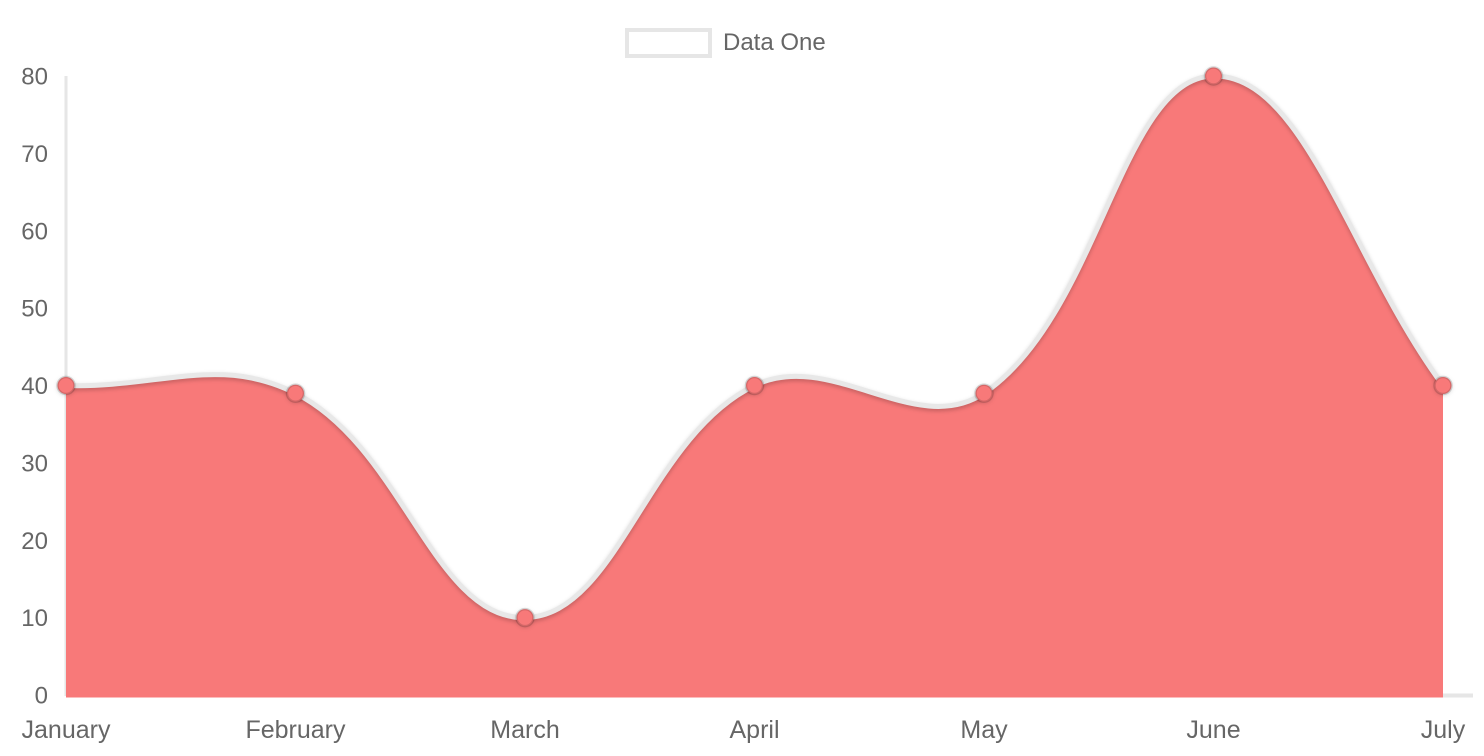 The width and height of the screenshot is (1484, 756). Describe the element at coordinates (984, 393) in the screenshot. I see `data-point-may` at that location.